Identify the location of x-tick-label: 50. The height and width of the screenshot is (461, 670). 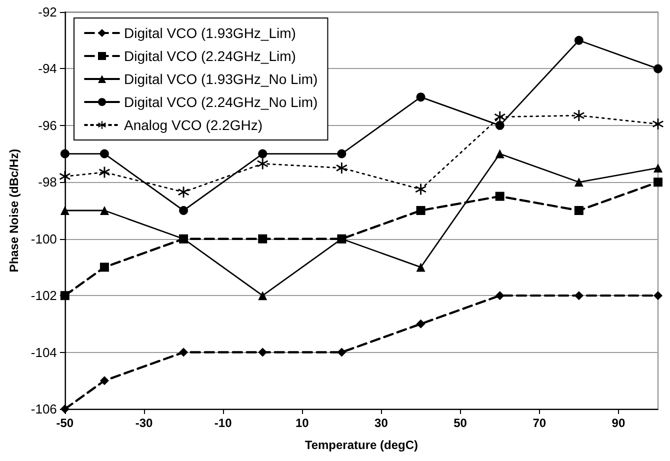
(461, 423).